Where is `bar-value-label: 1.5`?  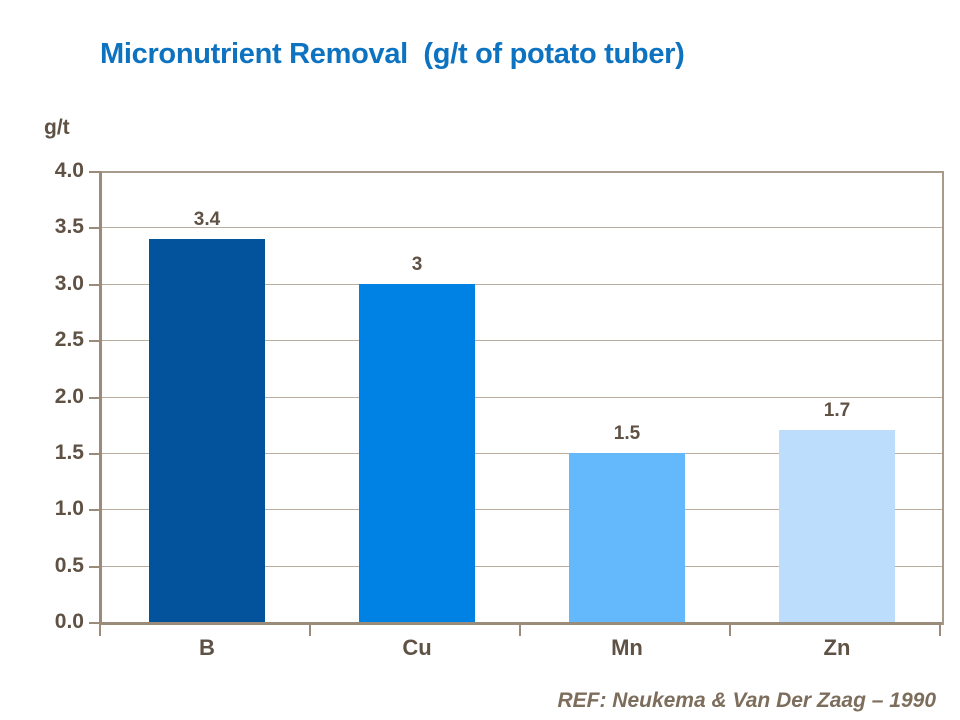 bar-value-label: 1.5 is located at coordinates (627, 433).